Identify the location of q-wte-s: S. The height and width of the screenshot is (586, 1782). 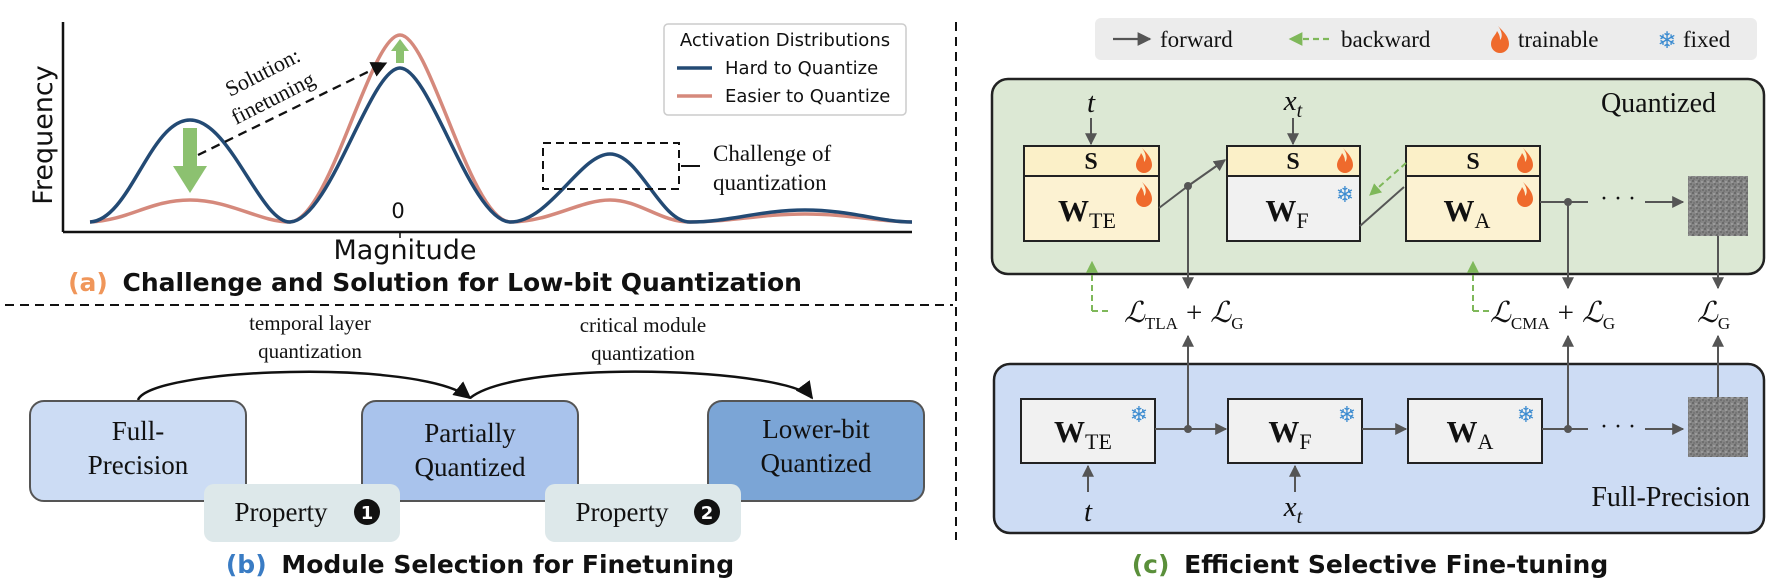
(1090, 162).